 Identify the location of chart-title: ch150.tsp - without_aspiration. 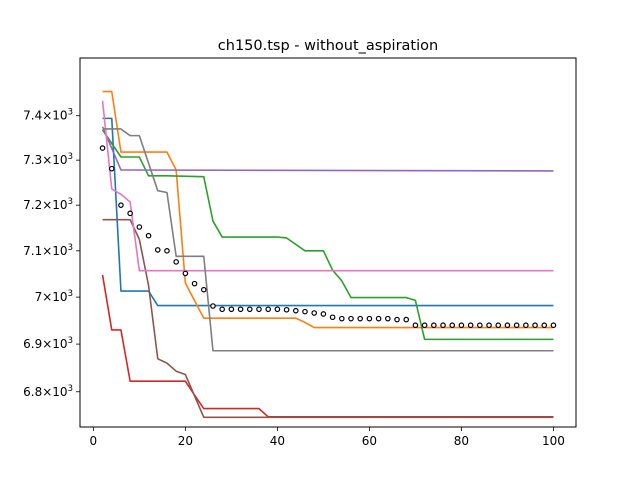
(328, 46).